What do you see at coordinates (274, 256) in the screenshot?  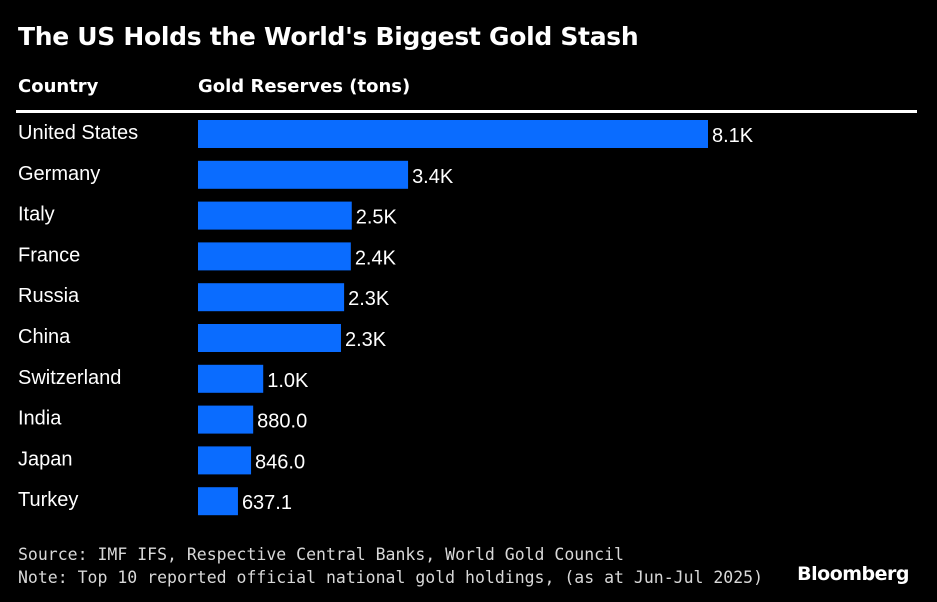 I see `bar-france` at bounding box center [274, 256].